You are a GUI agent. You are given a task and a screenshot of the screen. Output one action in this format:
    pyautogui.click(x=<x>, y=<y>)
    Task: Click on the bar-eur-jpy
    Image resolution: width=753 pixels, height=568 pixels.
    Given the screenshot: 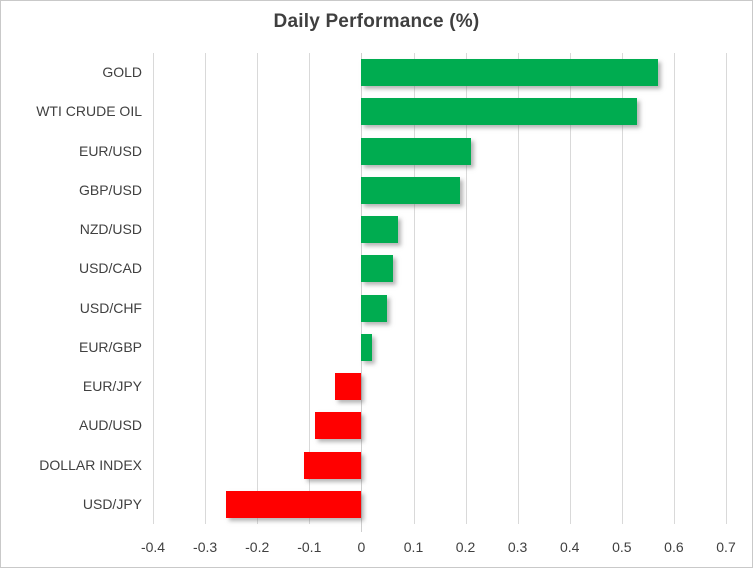 What is the action you would take?
    pyautogui.click(x=348, y=387)
    